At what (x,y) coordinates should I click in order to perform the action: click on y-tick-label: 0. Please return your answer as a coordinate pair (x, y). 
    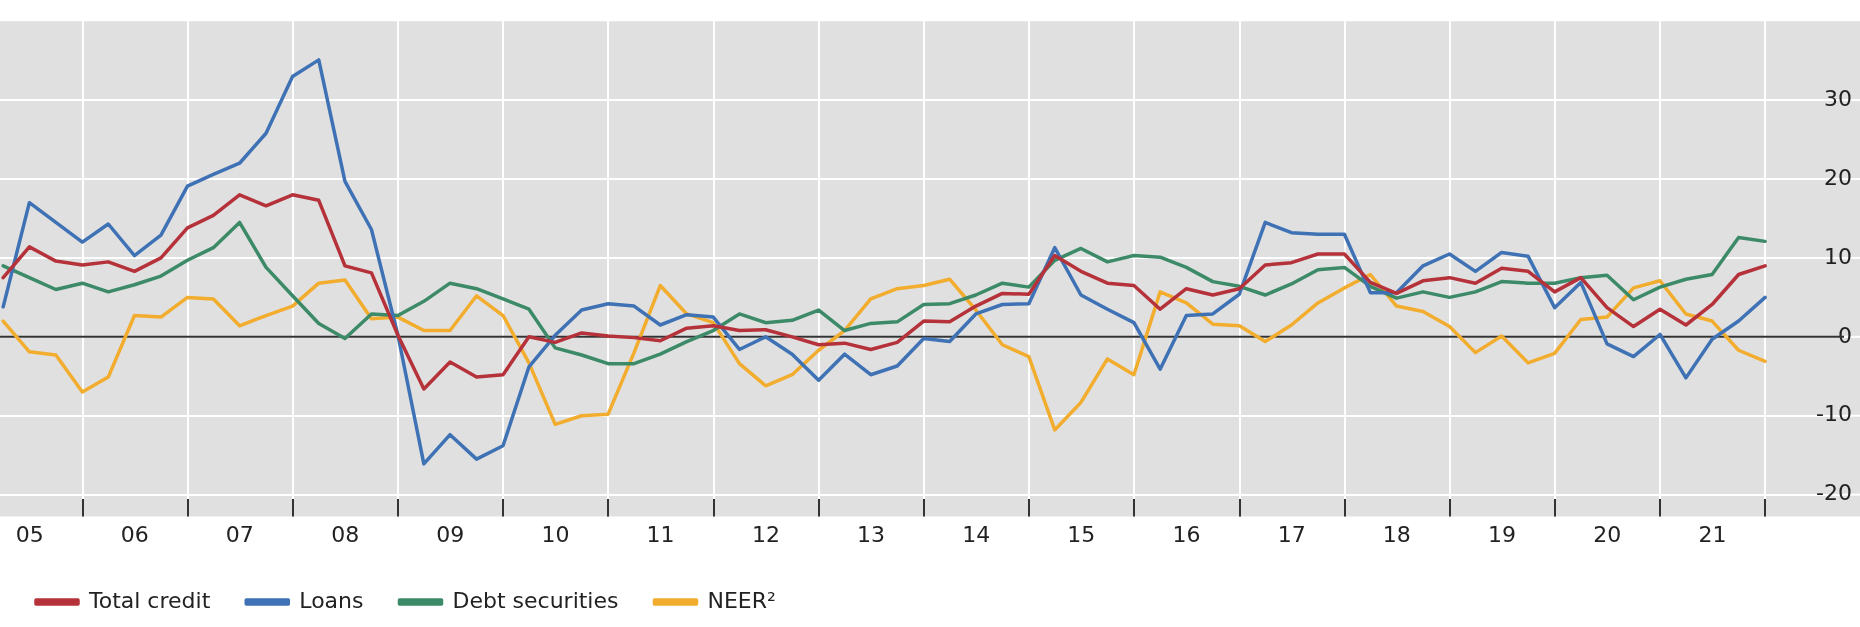
    Looking at the image, I should click on (1845, 335).